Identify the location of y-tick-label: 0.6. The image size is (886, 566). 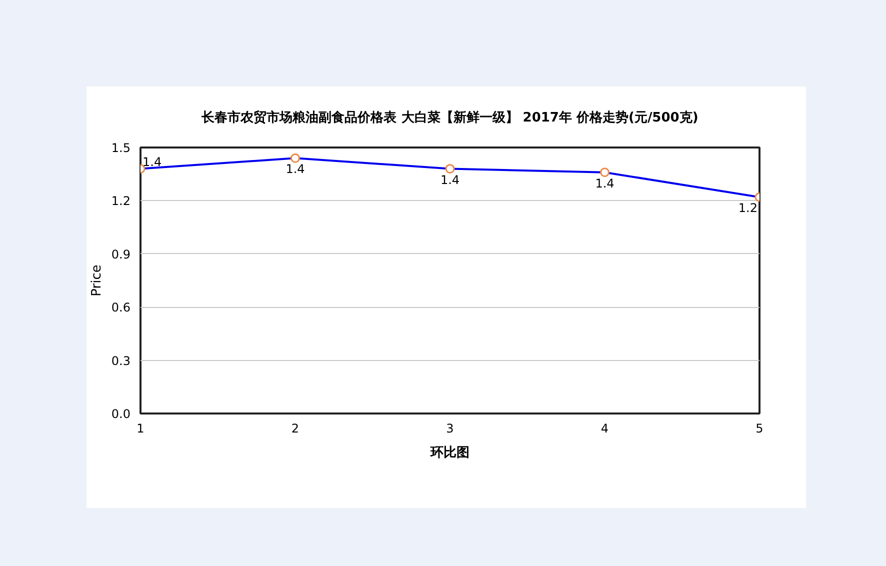
(121, 307).